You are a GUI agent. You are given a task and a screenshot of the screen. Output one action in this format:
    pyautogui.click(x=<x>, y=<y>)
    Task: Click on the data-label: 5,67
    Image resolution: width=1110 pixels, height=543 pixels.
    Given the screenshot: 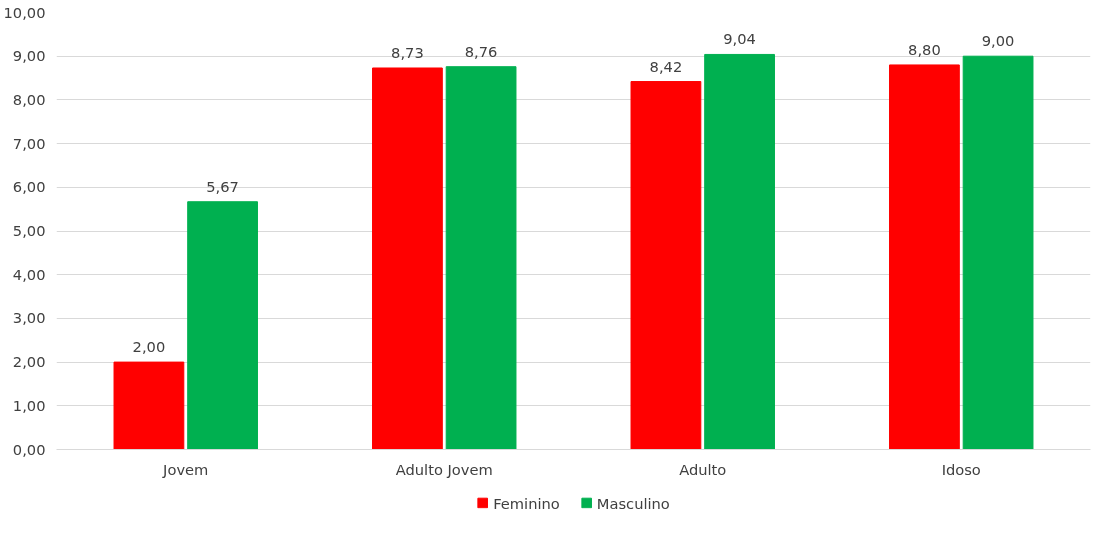 What is the action you would take?
    pyautogui.click(x=222, y=186)
    